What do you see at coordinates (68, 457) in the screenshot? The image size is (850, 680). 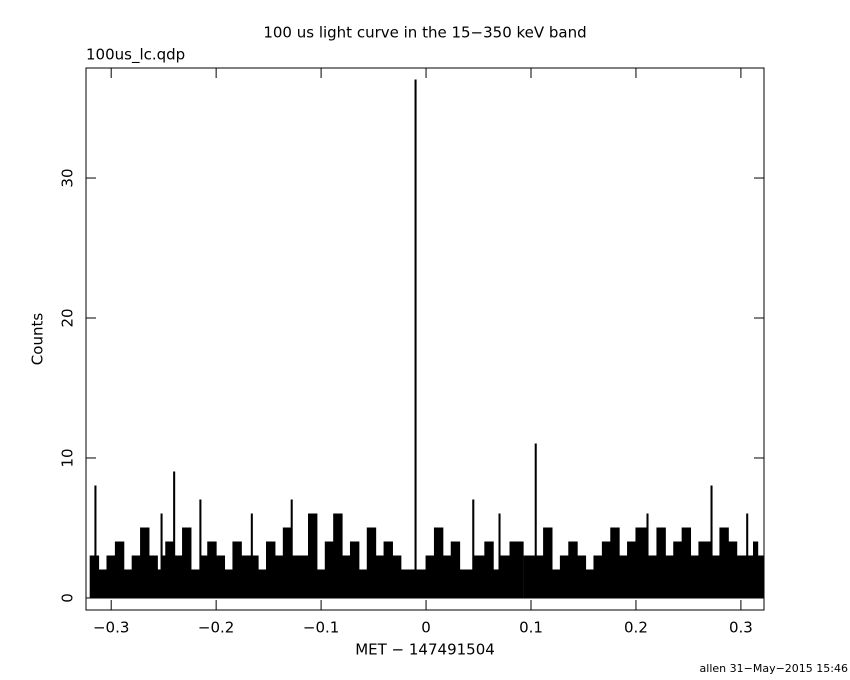 I see `y-tick-label: 10` at bounding box center [68, 457].